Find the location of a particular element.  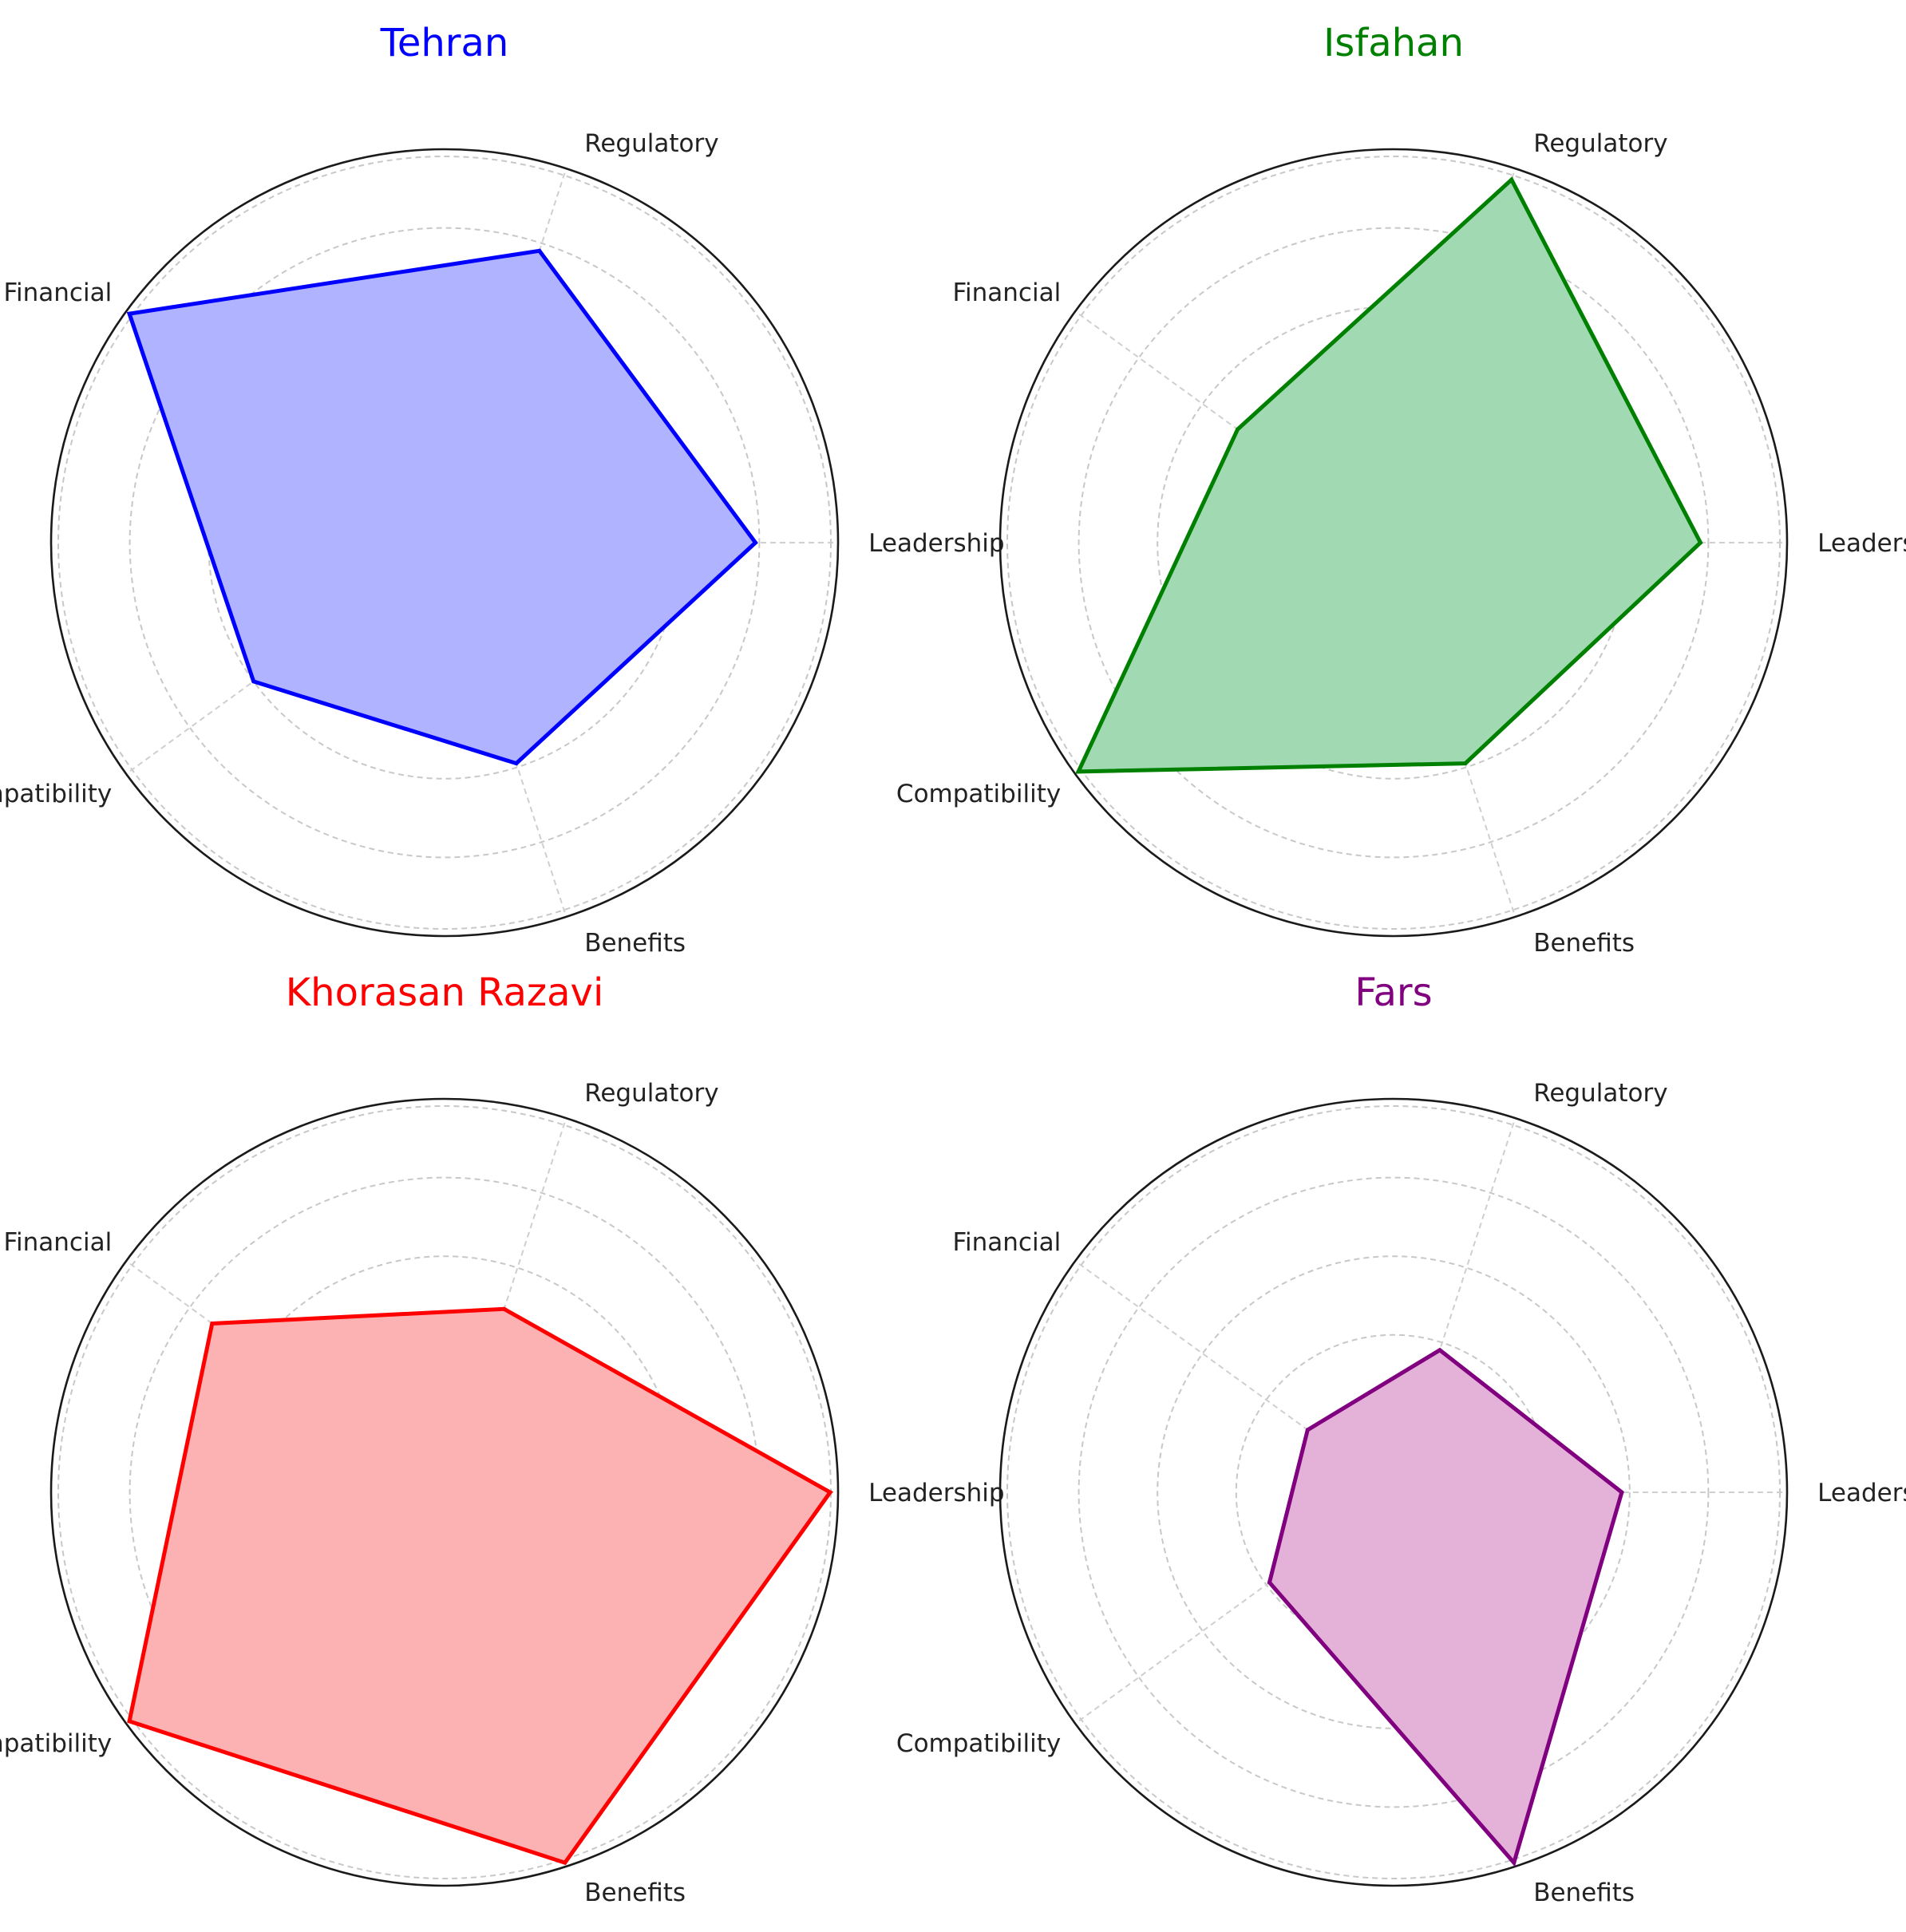

panel-title: Khorasan Razavi is located at coordinates (445, 992).